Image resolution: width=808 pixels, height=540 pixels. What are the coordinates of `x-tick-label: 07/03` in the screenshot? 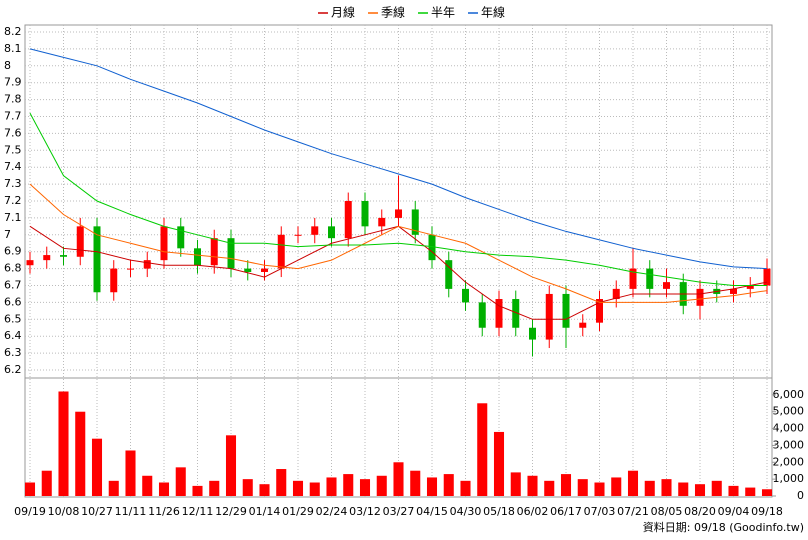 It's located at (600, 511).